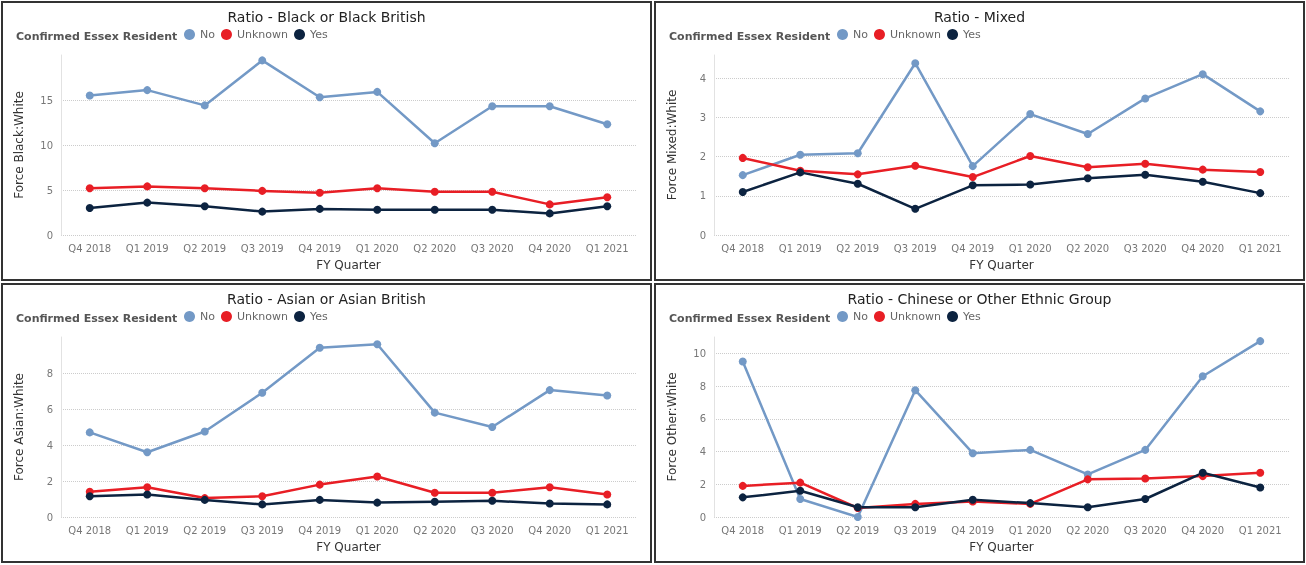 Image resolution: width=1306 pixels, height=565 pixels. What do you see at coordinates (1260, 248) in the screenshot?
I see `x-tick-label: Q1 2021` at bounding box center [1260, 248].